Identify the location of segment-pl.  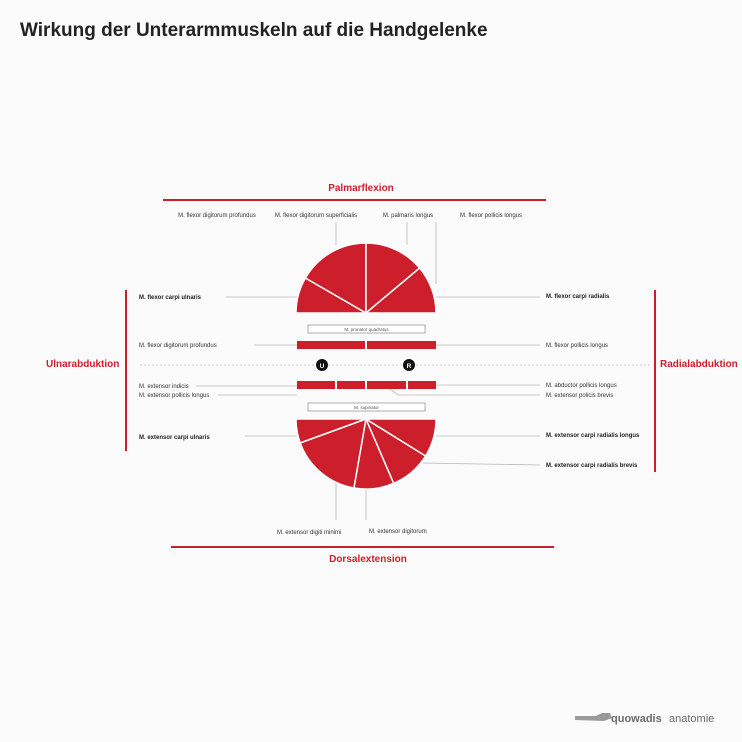
(393, 278).